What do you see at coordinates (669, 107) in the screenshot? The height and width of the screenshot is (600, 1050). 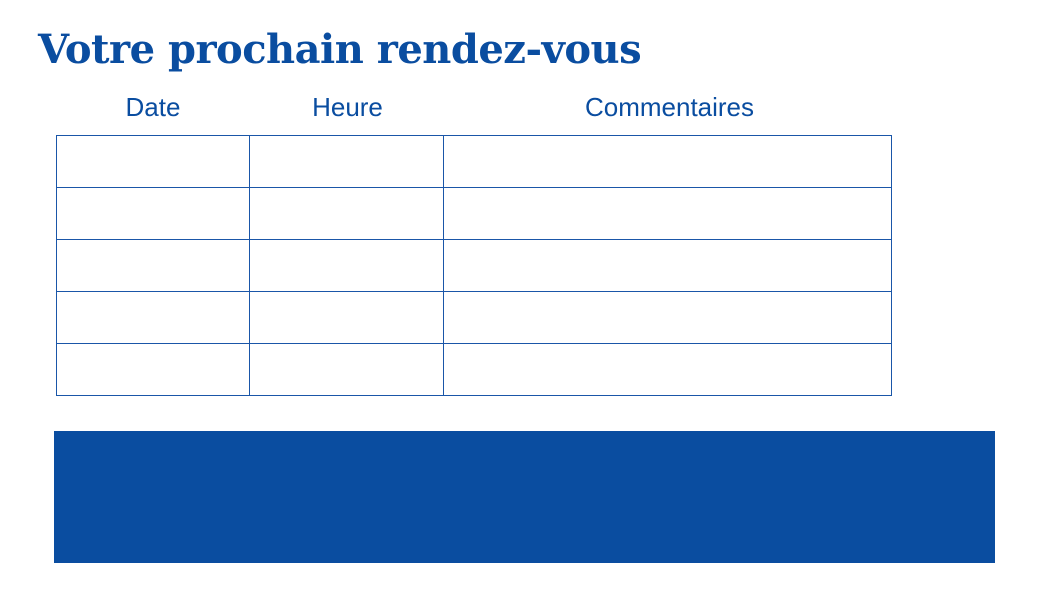 I see `column-header-commentaires: Commentaires` at bounding box center [669, 107].